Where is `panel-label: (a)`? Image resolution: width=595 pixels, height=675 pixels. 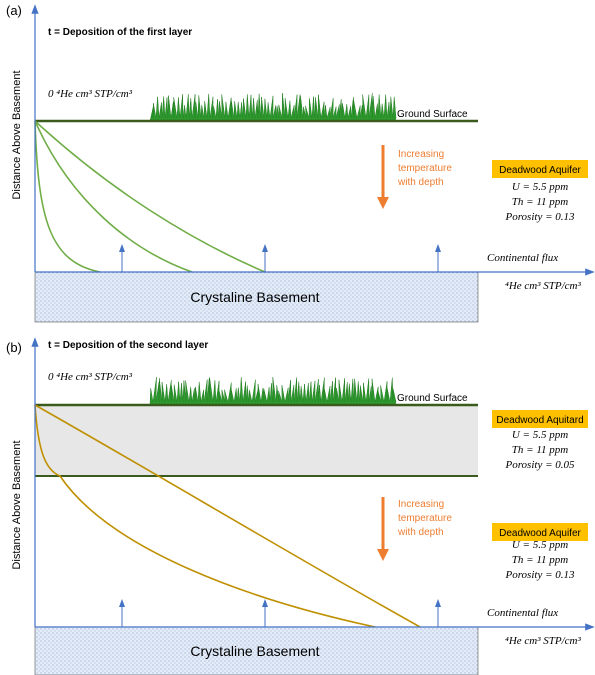 panel-label: (a) is located at coordinates (14, 10).